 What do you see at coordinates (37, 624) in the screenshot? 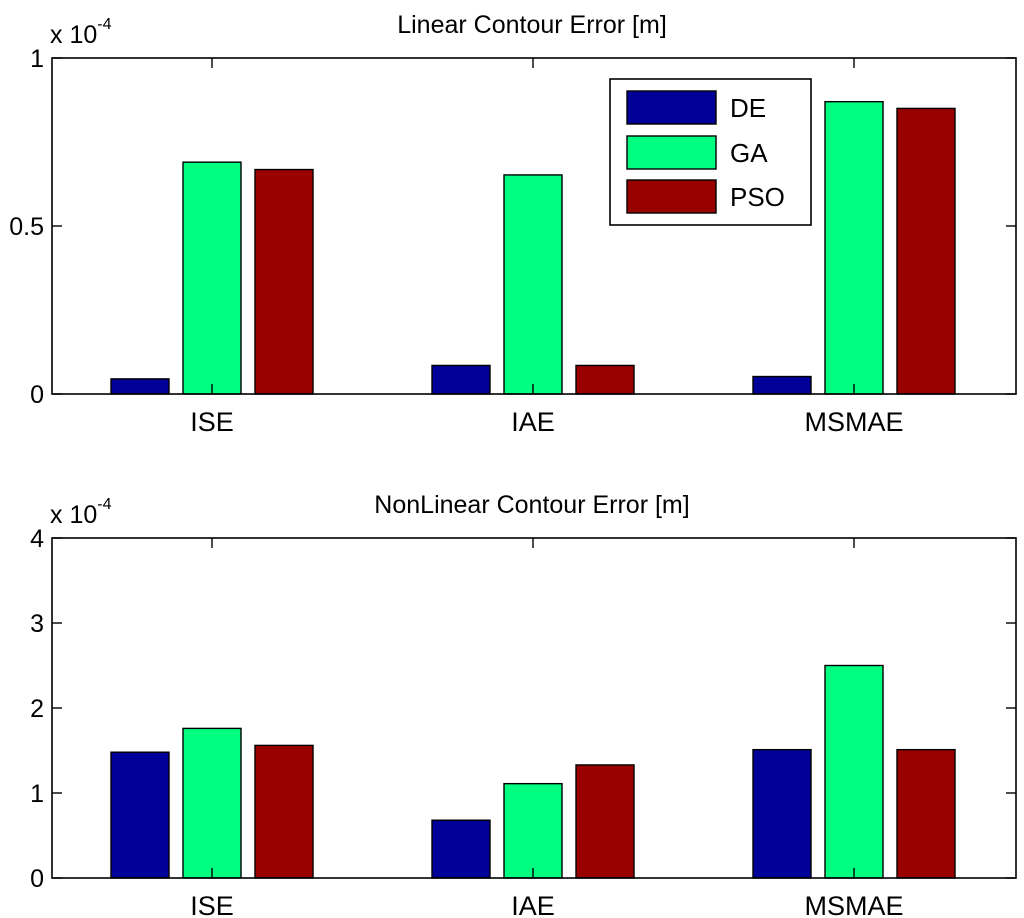
I see `y-tick-label: 3` at bounding box center [37, 624].